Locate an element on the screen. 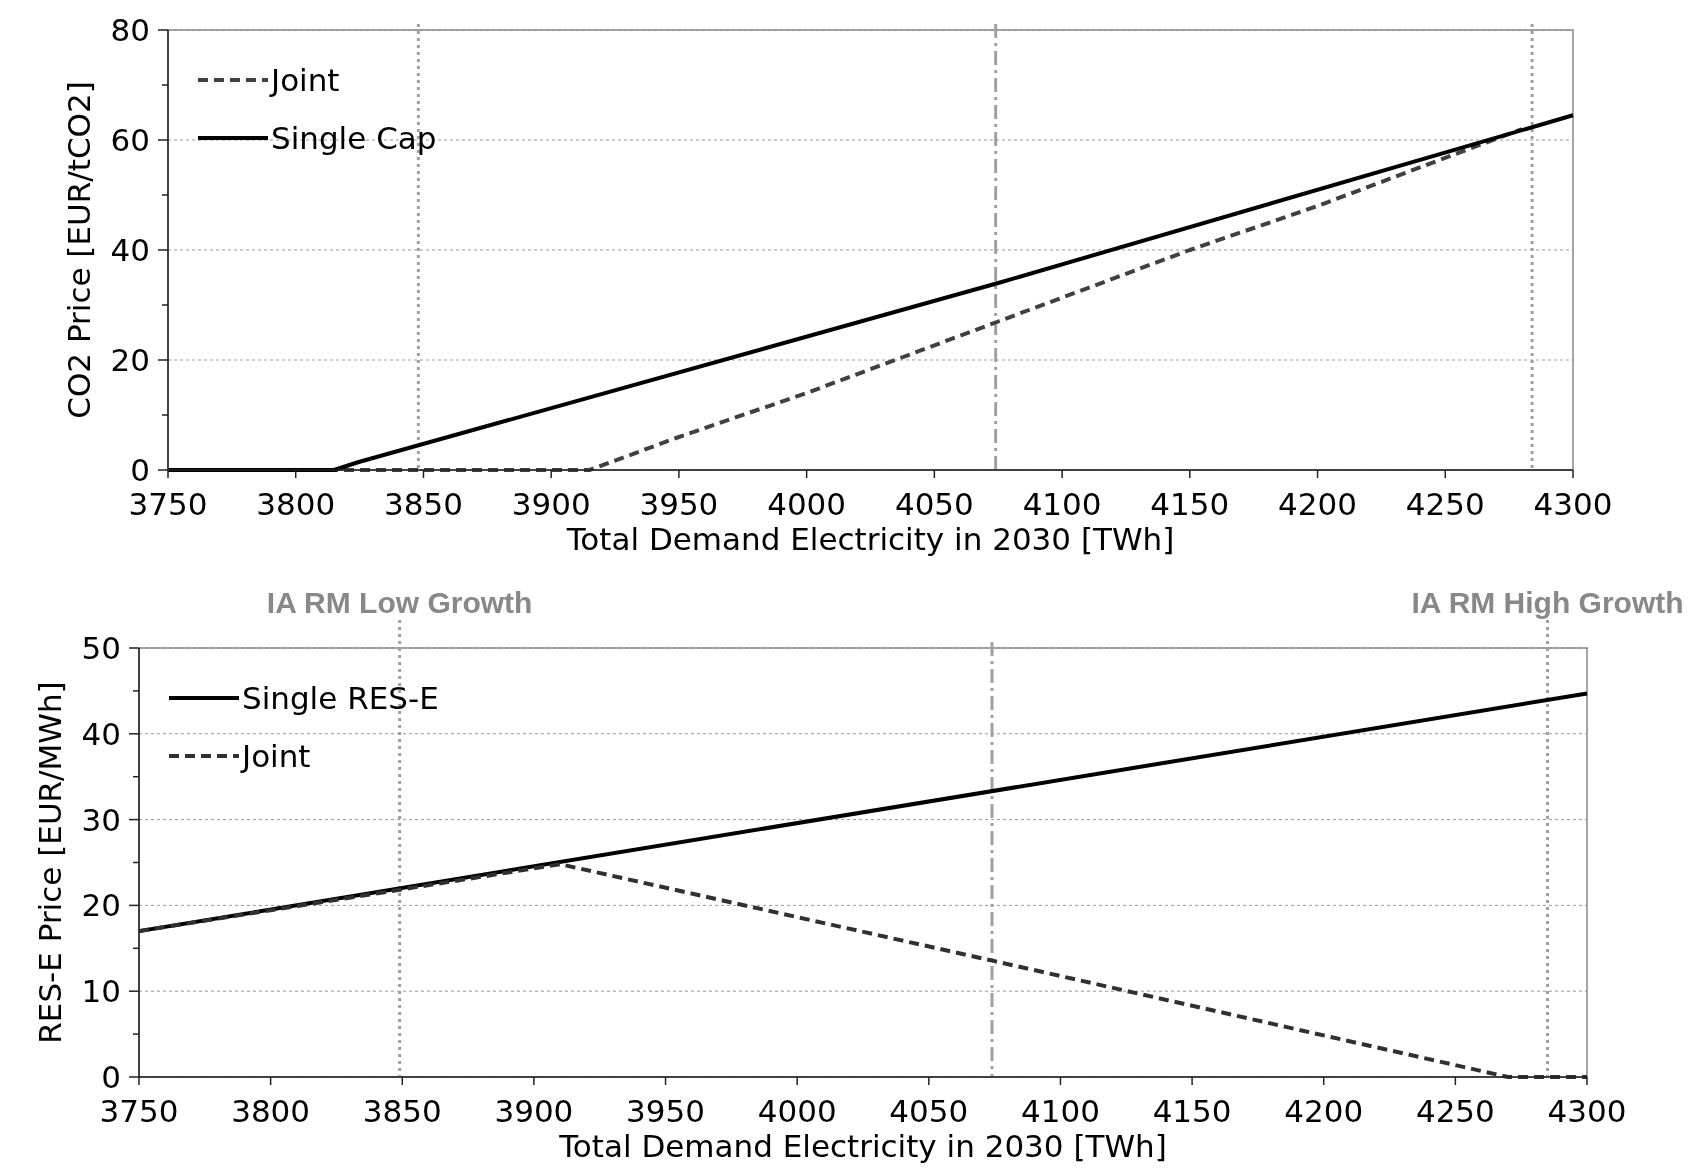 The image size is (1700, 1173). y-tick-label: 80 is located at coordinates (130, 30).